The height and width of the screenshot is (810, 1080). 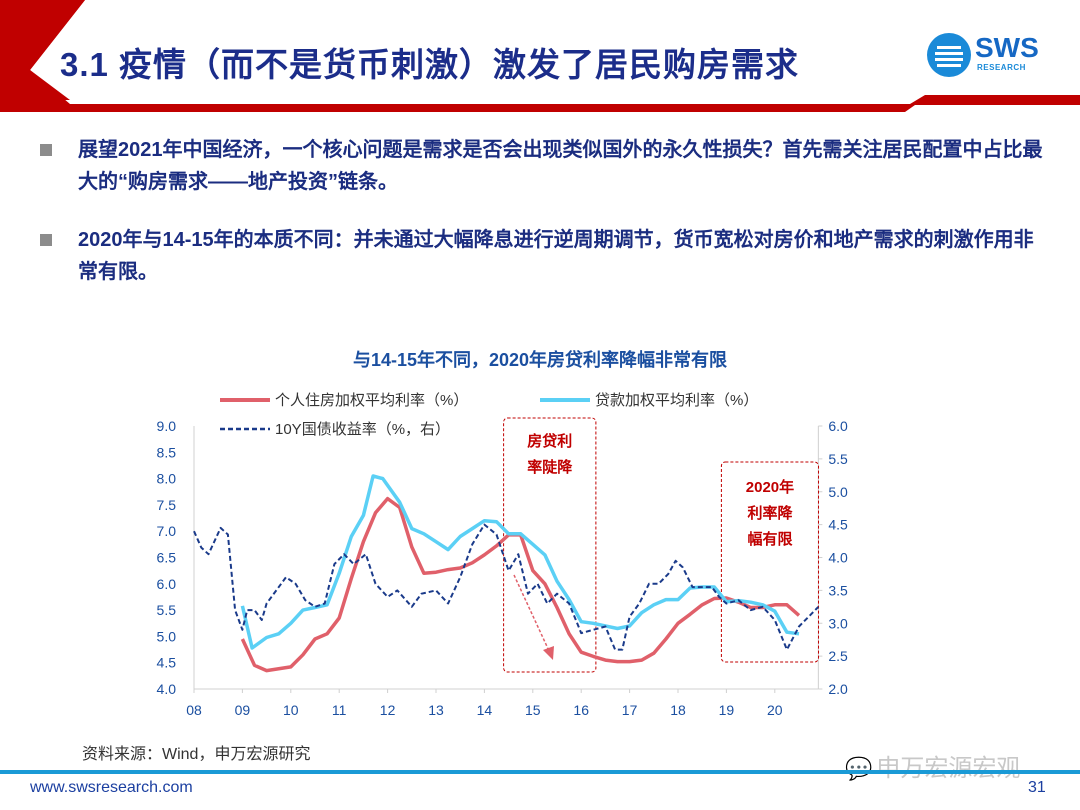 What do you see at coordinates (949, 55) in the screenshot?
I see `logo-icon` at bounding box center [949, 55].